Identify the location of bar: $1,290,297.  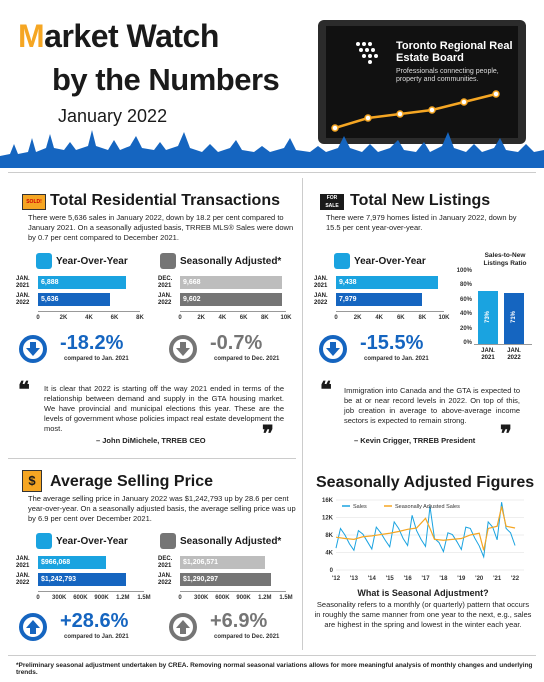
(226, 579).